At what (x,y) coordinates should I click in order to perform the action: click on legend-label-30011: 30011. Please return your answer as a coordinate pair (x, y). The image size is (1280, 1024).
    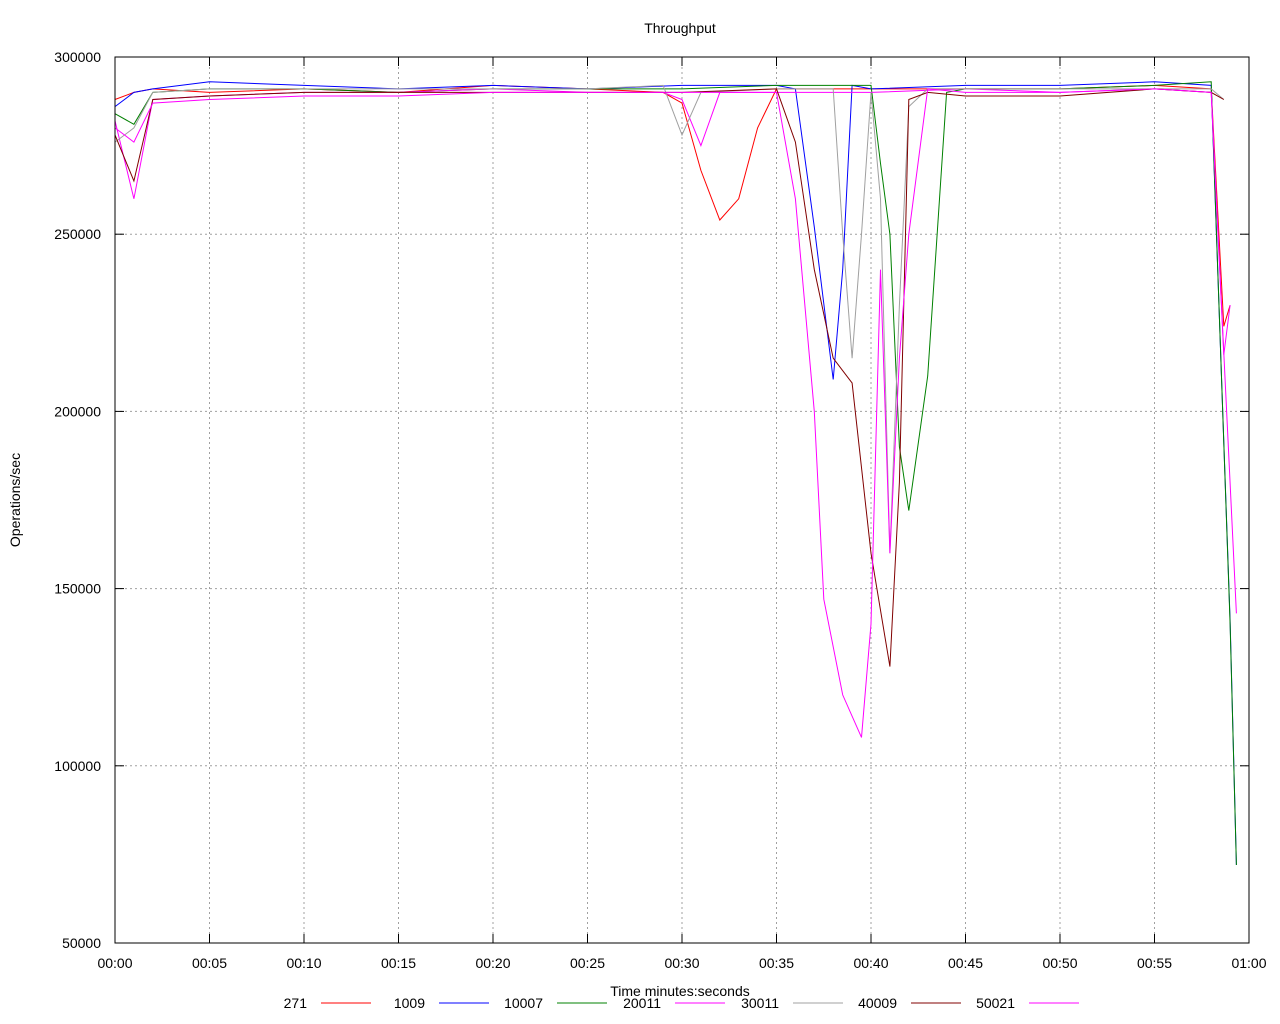
    Looking at the image, I should click on (760, 1003).